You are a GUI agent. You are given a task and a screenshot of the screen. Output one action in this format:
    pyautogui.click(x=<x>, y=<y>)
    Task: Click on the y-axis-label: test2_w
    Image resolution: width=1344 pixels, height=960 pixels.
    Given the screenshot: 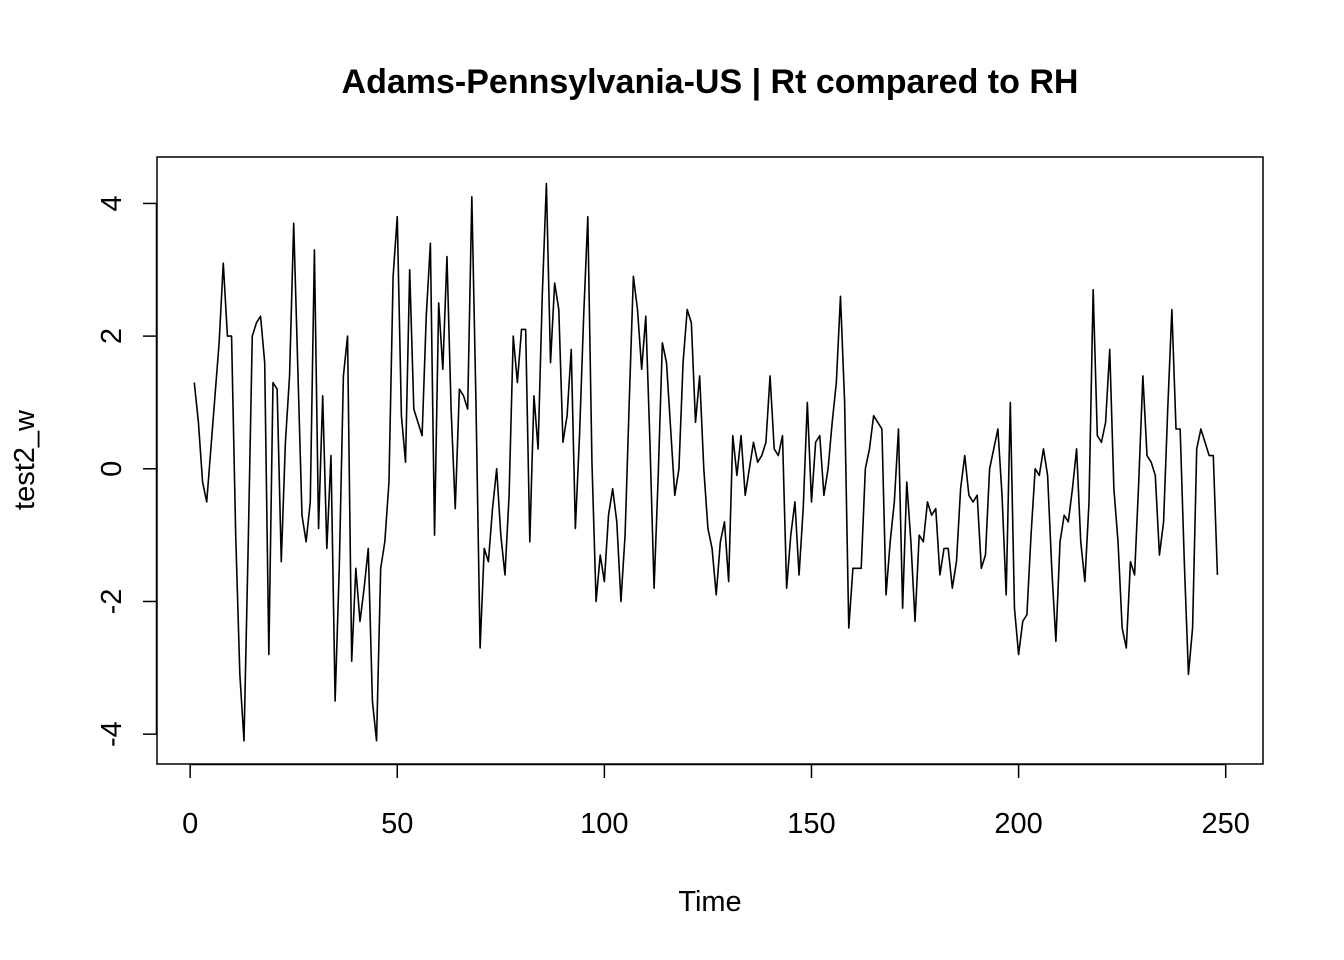 What is the action you would take?
    pyautogui.click(x=25, y=459)
    